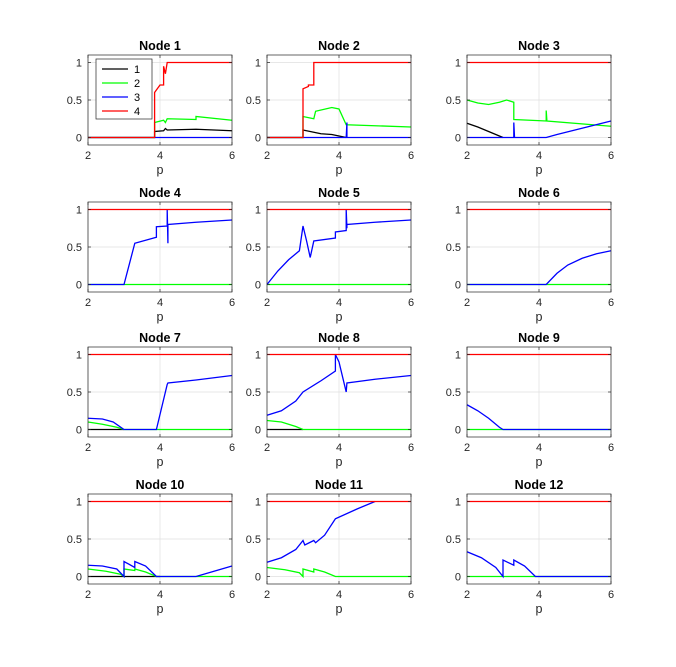 The image size is (676, 667). I want to click on subplot-title: Node 12, so click(539, 485).